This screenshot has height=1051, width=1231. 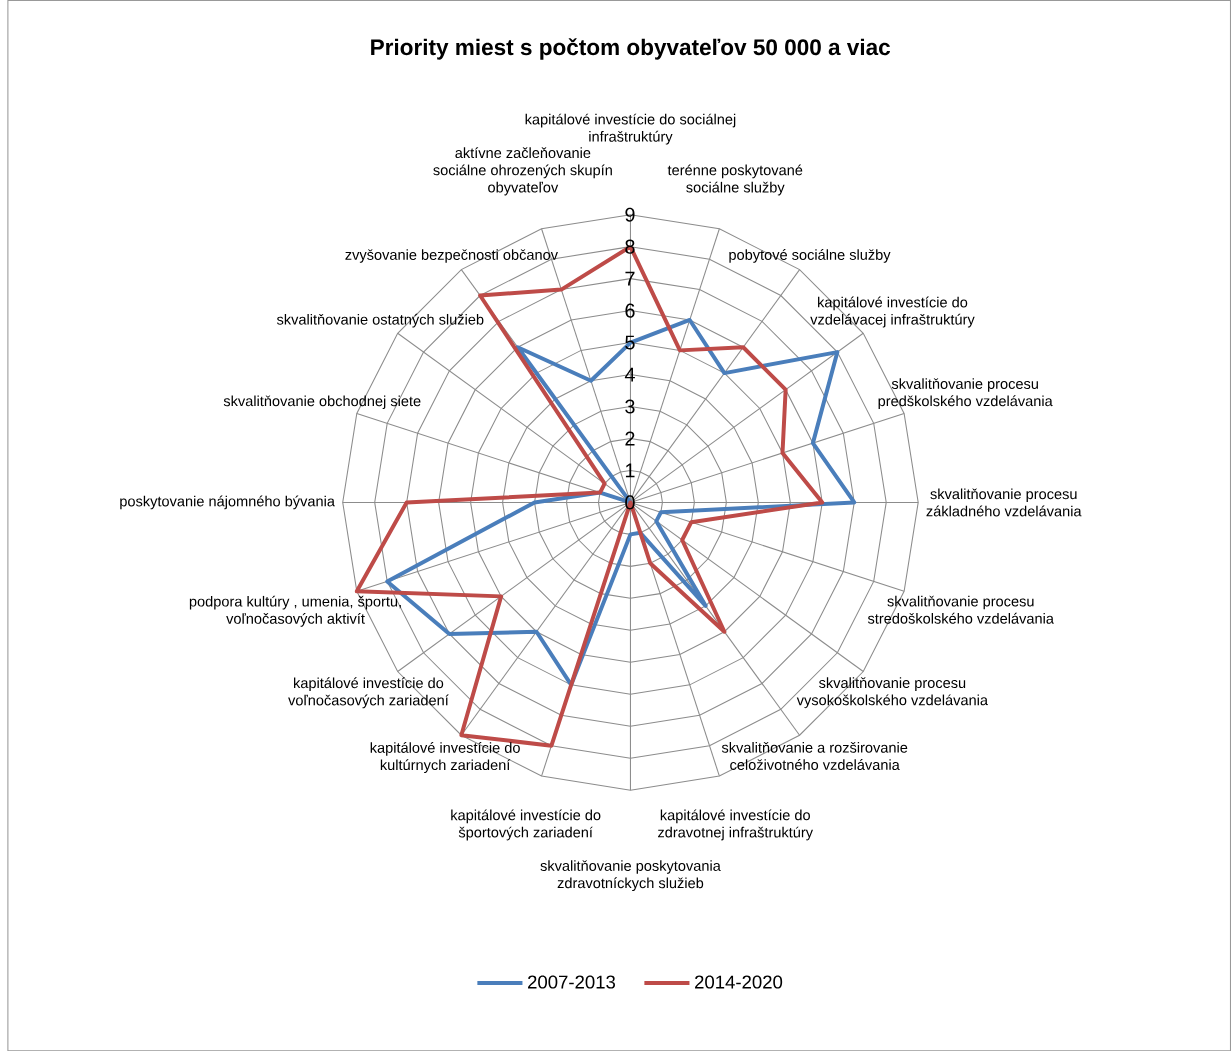 What do you see at coordinates (629, 374) in the screenshot?
I see `y-tick-label: 4` at bounding box center [629, 374].